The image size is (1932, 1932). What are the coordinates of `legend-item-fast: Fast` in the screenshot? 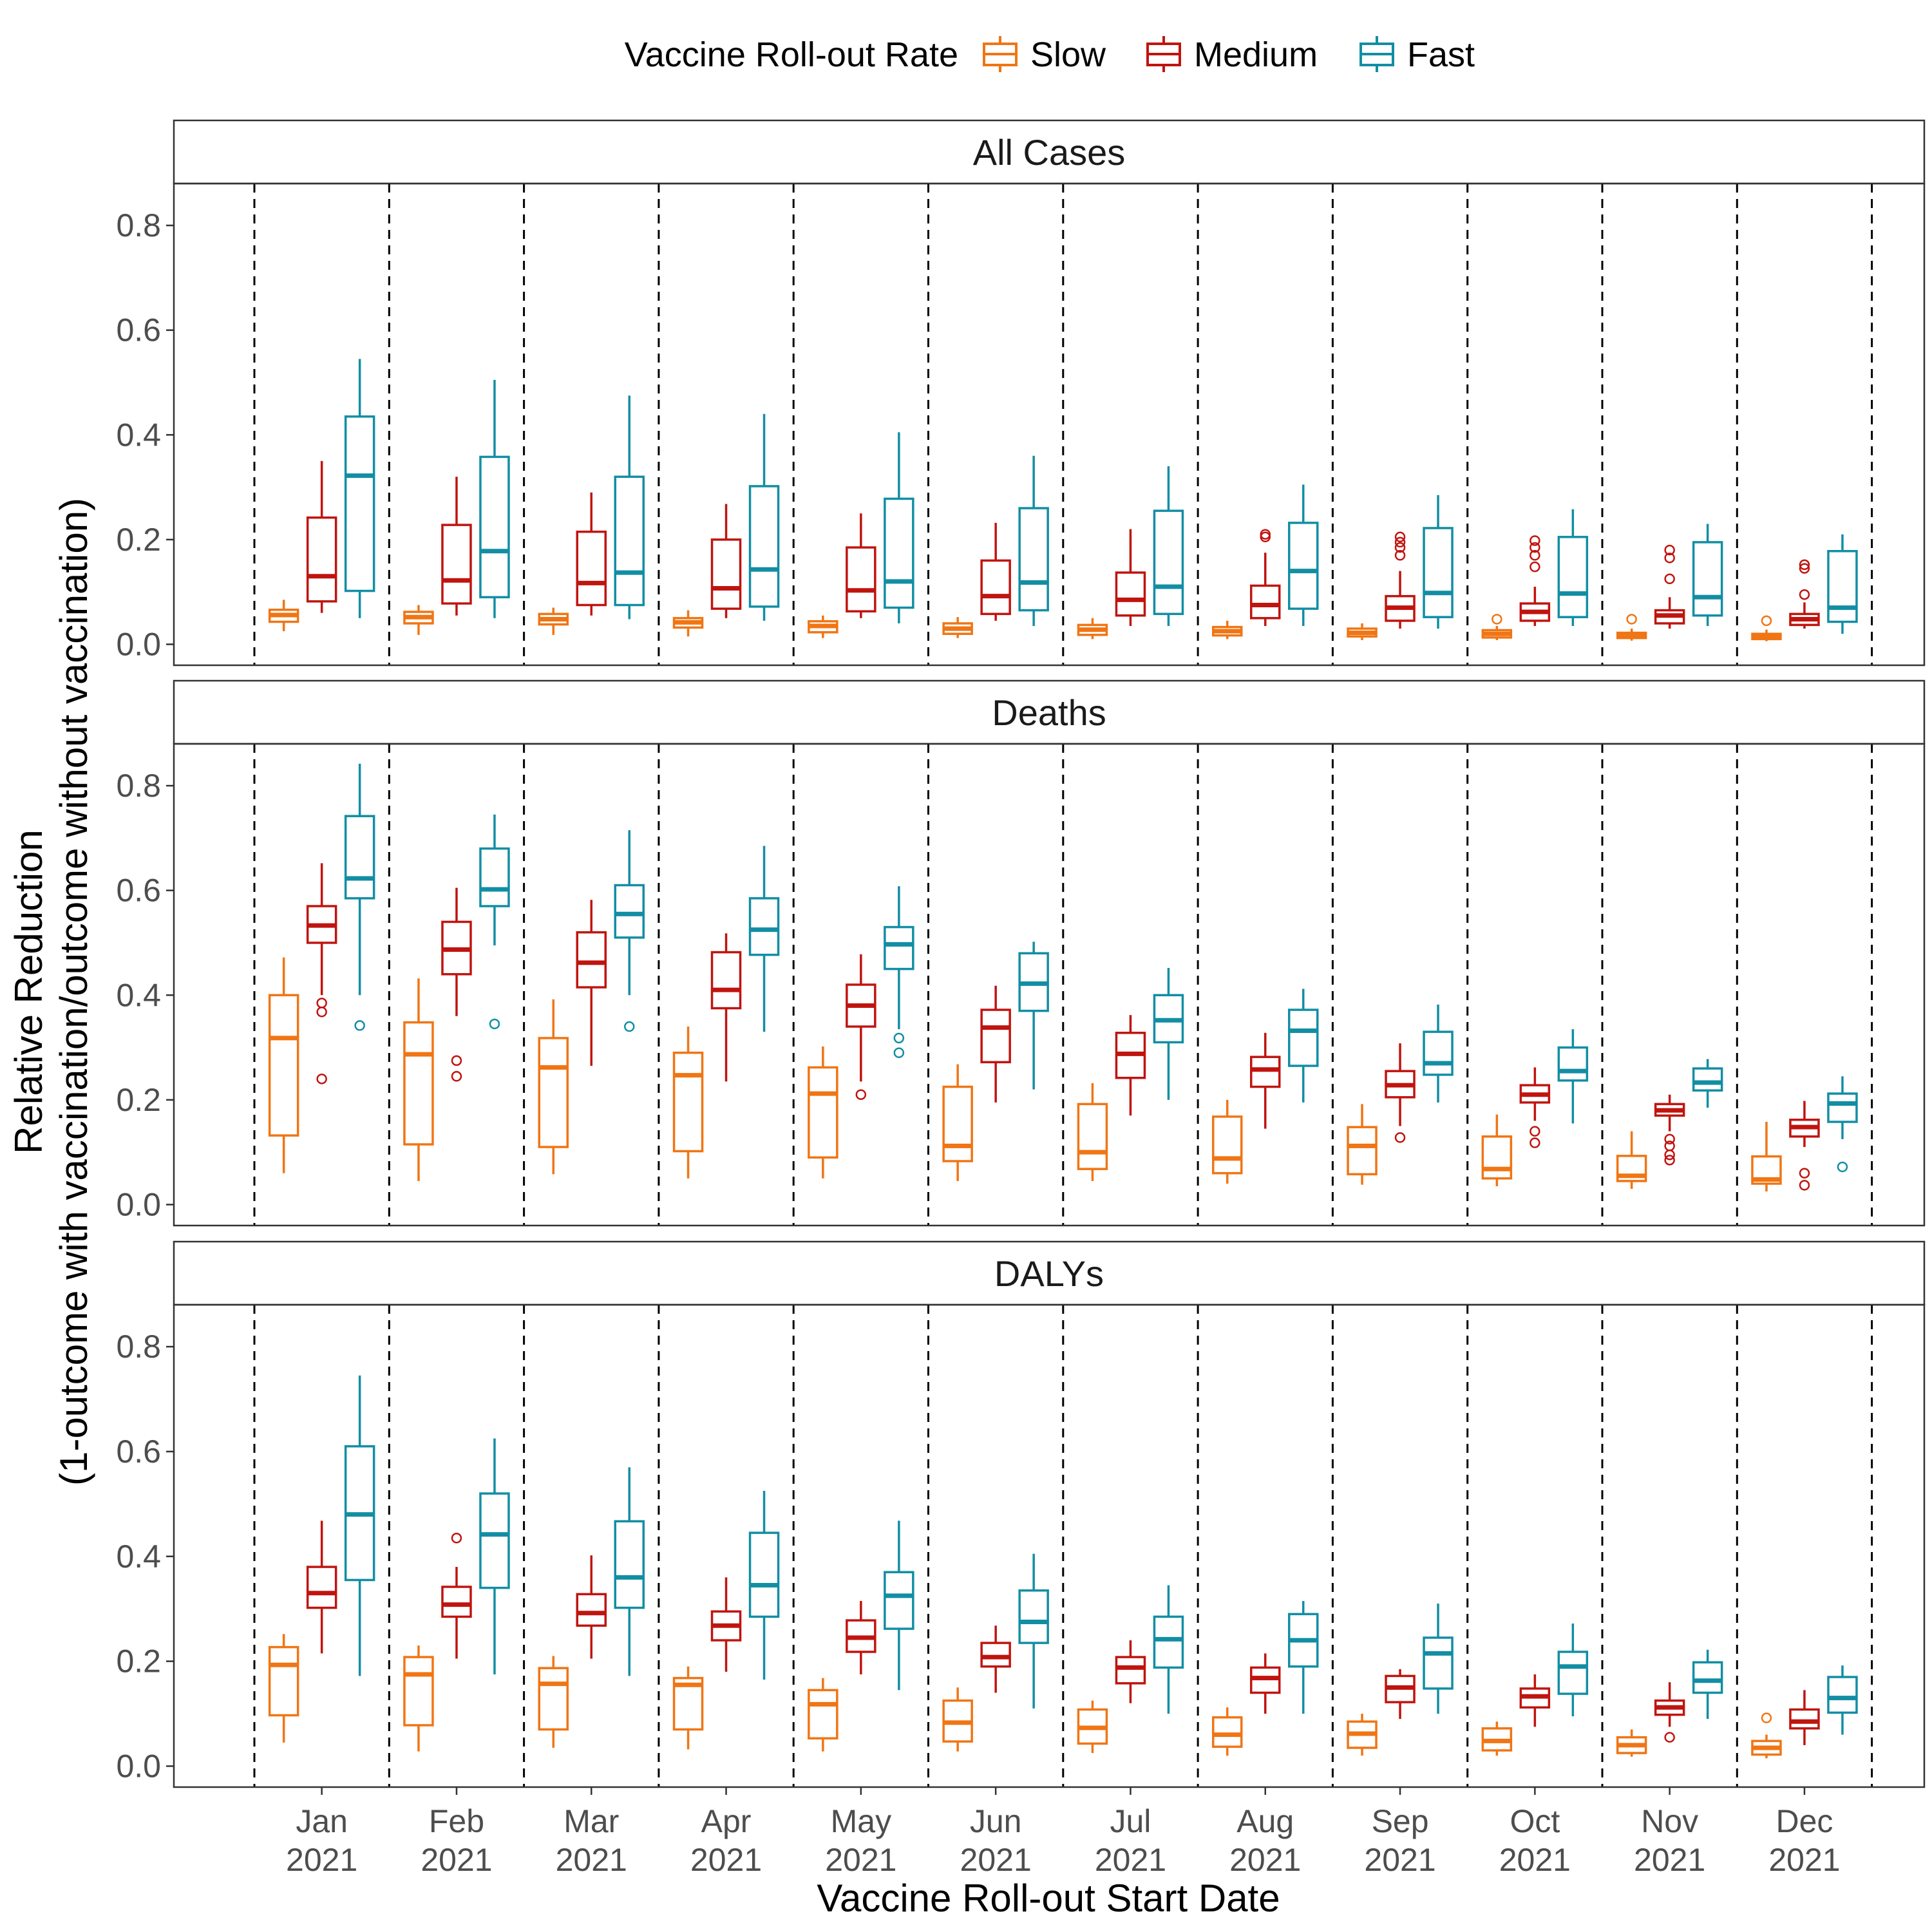 It's located at (1417, 54).